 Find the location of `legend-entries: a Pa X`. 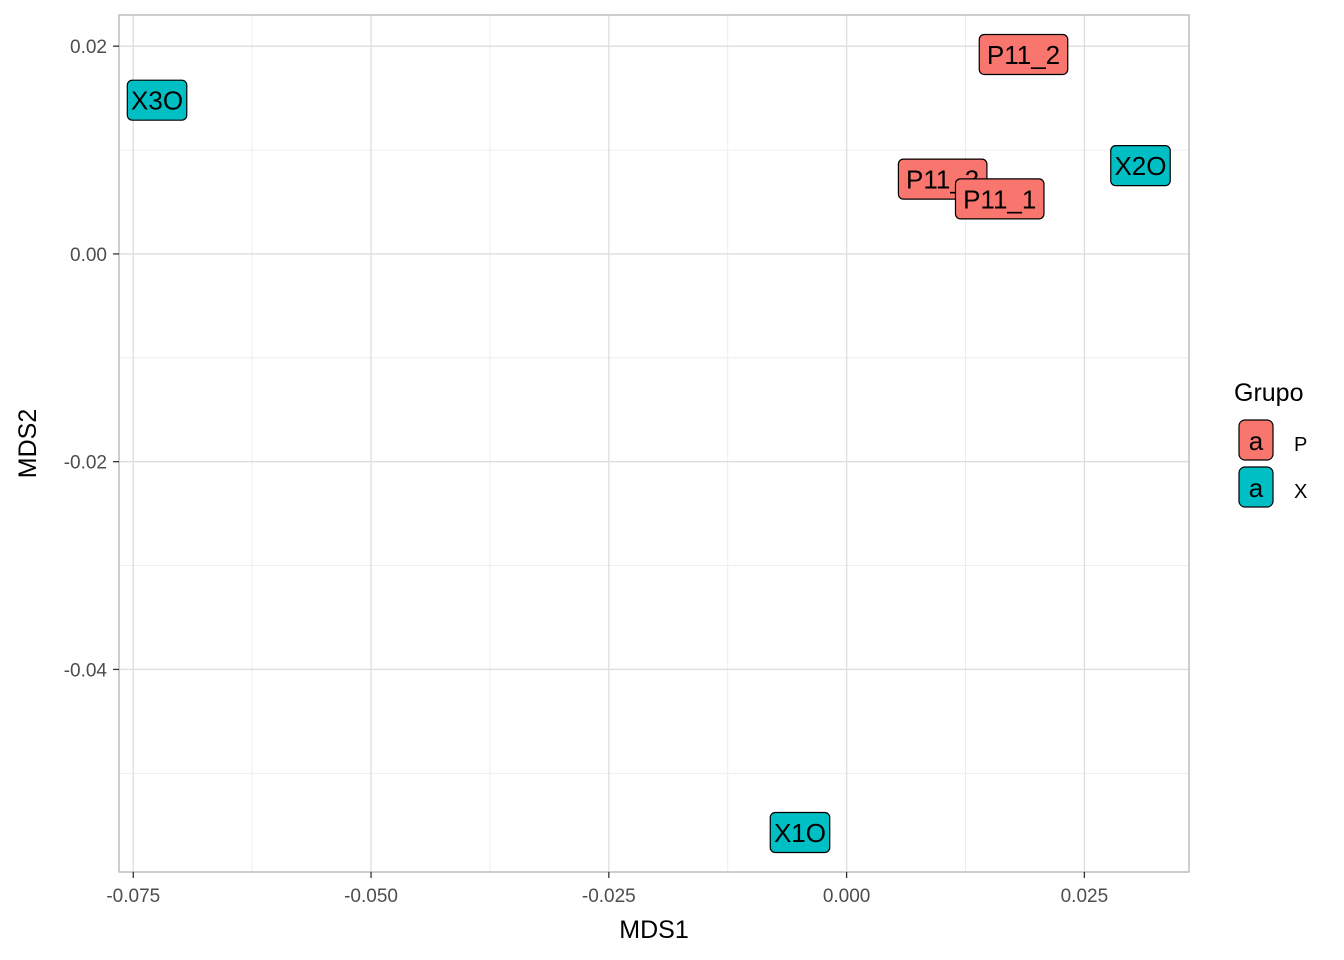

legend-entries: a Pa X is located at coordinates (1272, 463).